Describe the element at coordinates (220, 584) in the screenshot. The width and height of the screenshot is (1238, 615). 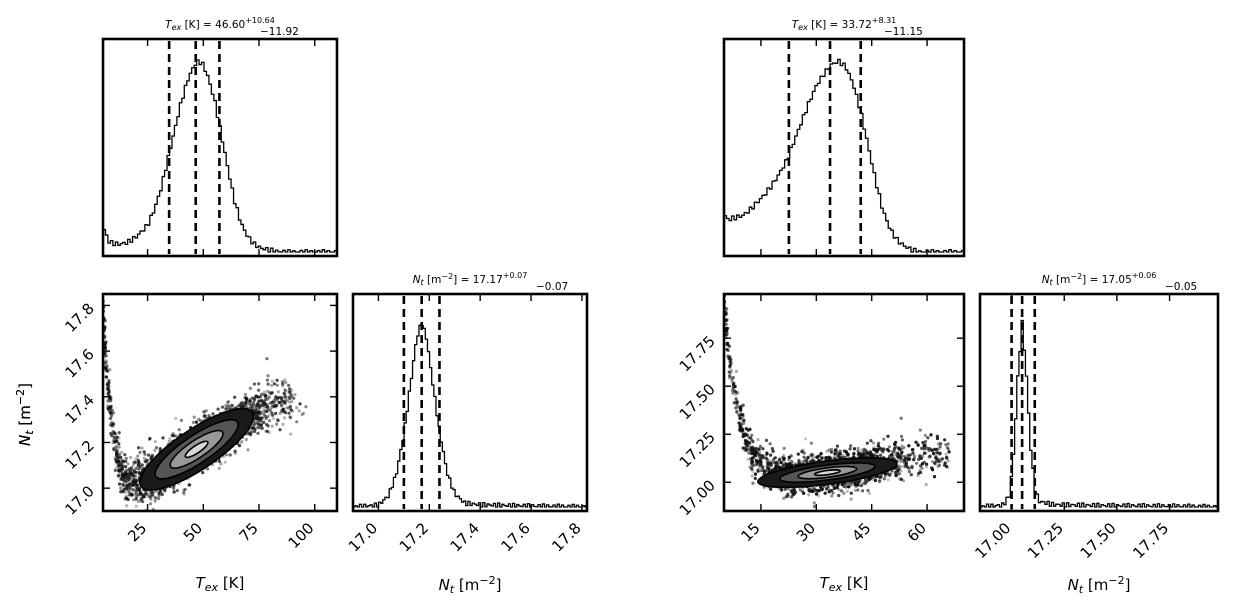
I see `left-scatter-xlabel: Tex [K]` at that location.